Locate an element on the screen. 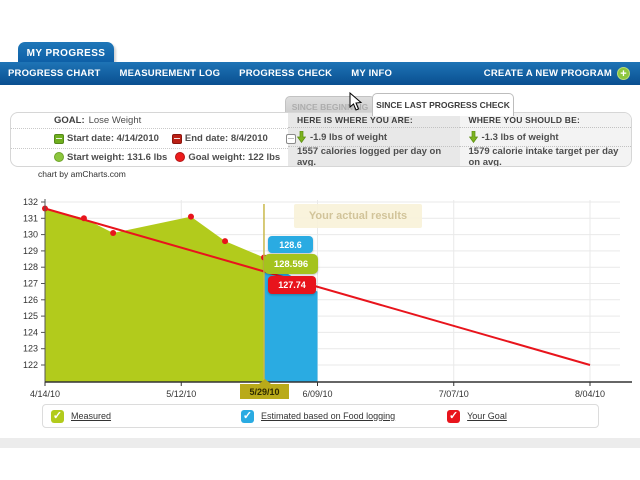 The width and height of the screenshot is (640, 480). svg-text: 125 is located at coordinates (30, 316).